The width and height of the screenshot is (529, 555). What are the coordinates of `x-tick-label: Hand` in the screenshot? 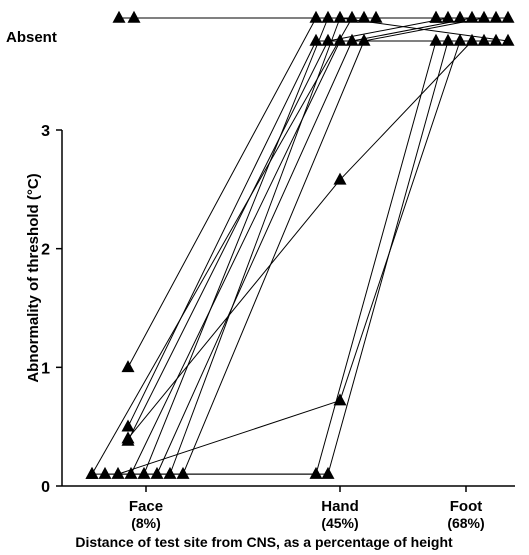 It's located at (340, 506).